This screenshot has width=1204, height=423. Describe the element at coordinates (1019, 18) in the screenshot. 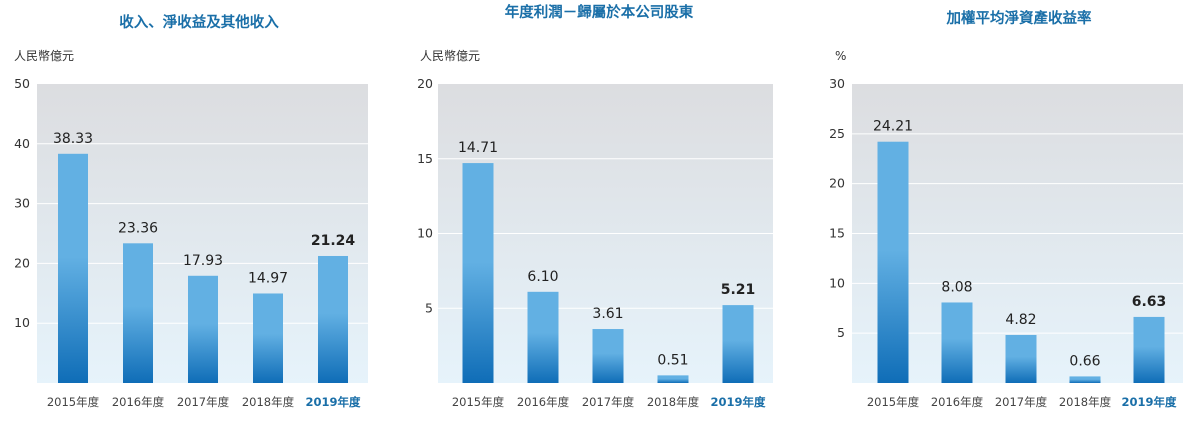

I see `chart-title: 加權平均淨資產收益率` at that location.